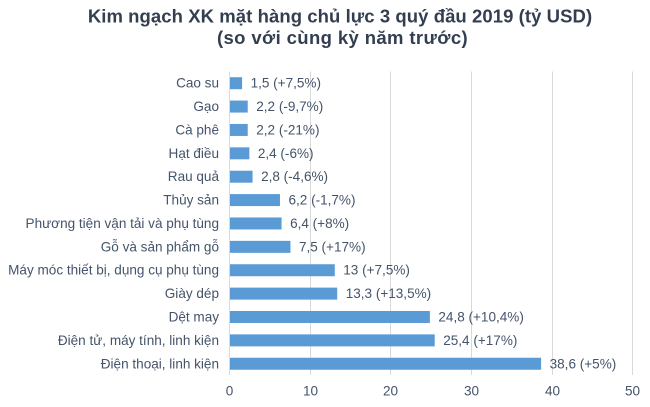 The height and width of the screenshot is (407, 650). Describe the element at coordinates (310, 391) in the screenshot. I see `svg-text: 10` at that location.